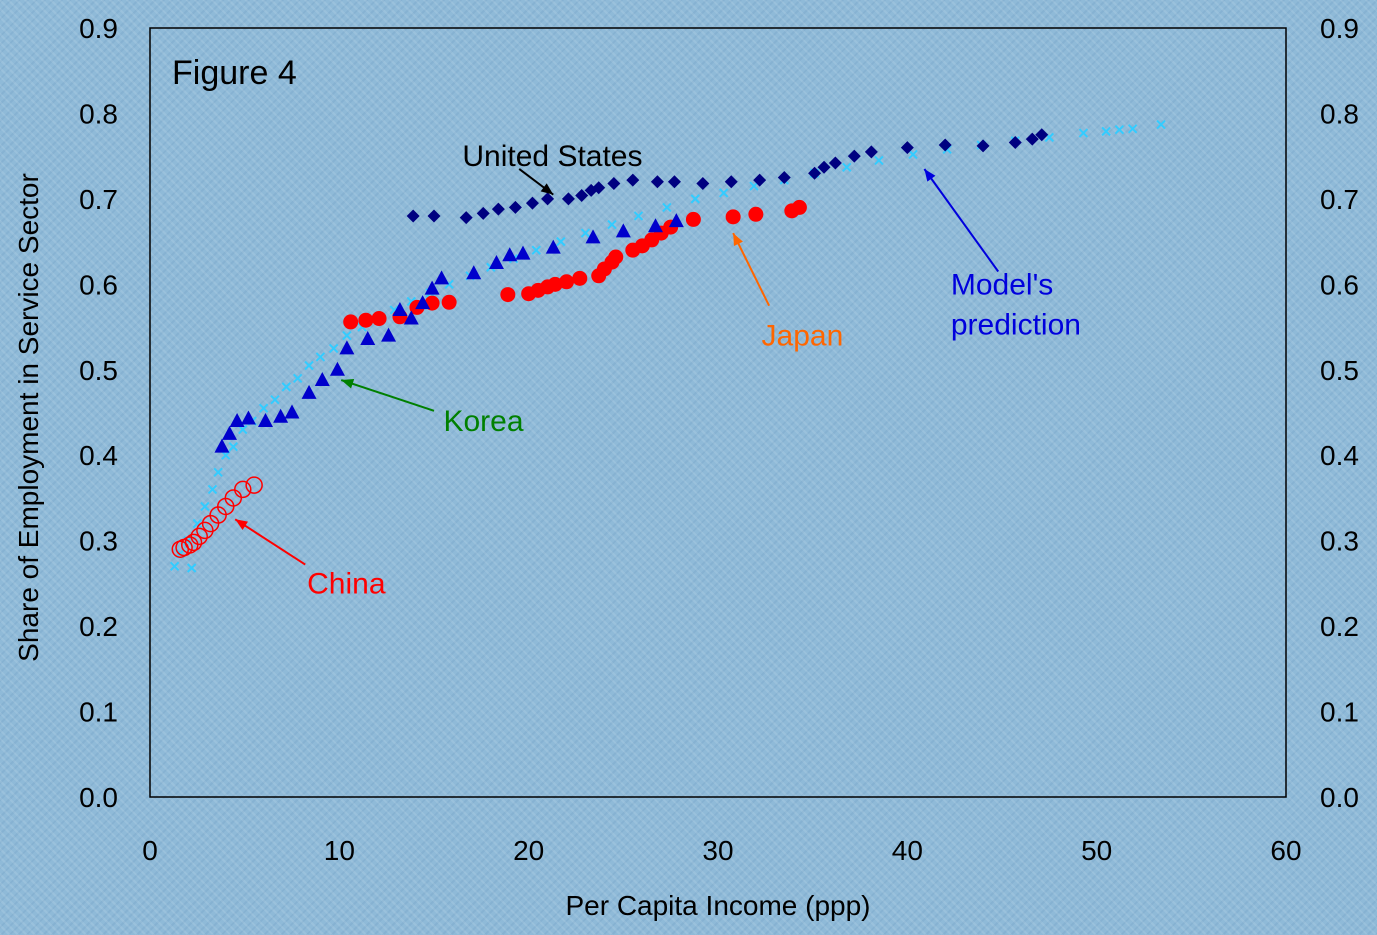  I want to click on y2-tick-label: 0.1, so click(1339, 712).